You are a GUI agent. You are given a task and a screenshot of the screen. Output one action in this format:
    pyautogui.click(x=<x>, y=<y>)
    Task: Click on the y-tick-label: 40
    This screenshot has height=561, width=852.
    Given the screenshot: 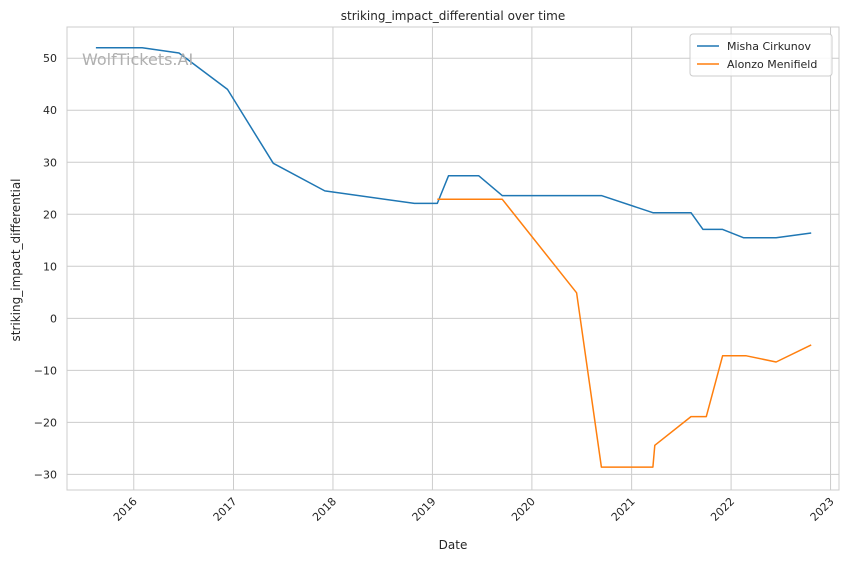 What is the action you would take?
    pyautogui.click(x=50, y=110)
    